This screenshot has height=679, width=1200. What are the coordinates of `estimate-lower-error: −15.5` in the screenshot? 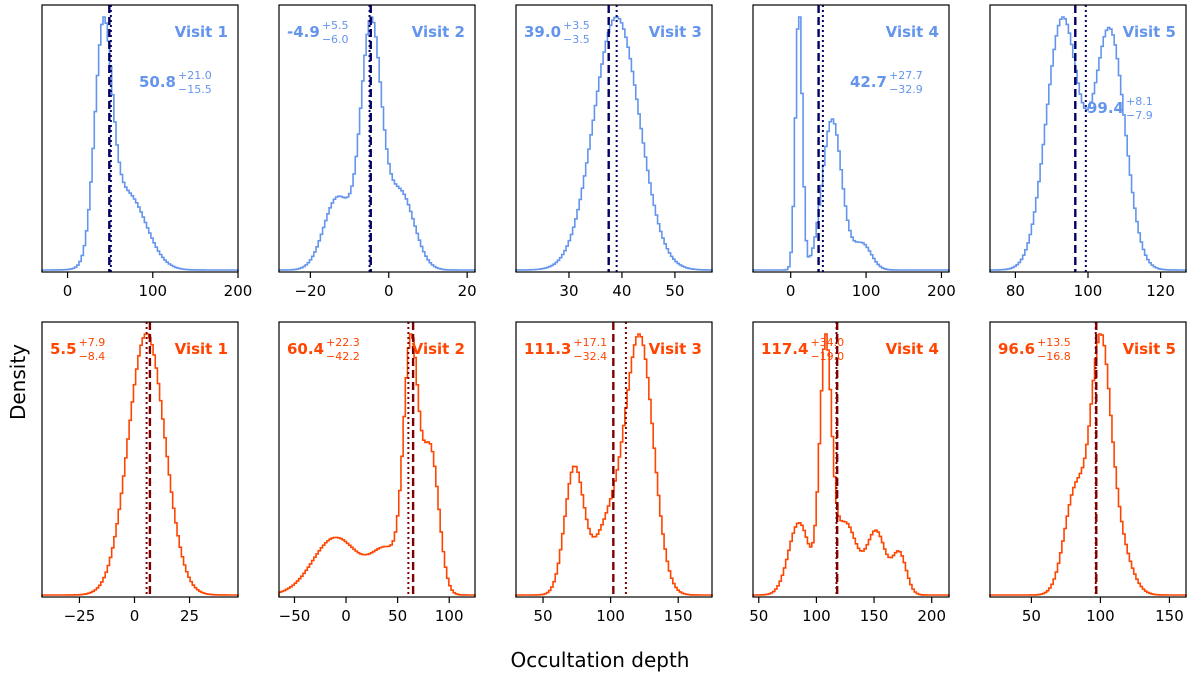 It's located at (195, 89).